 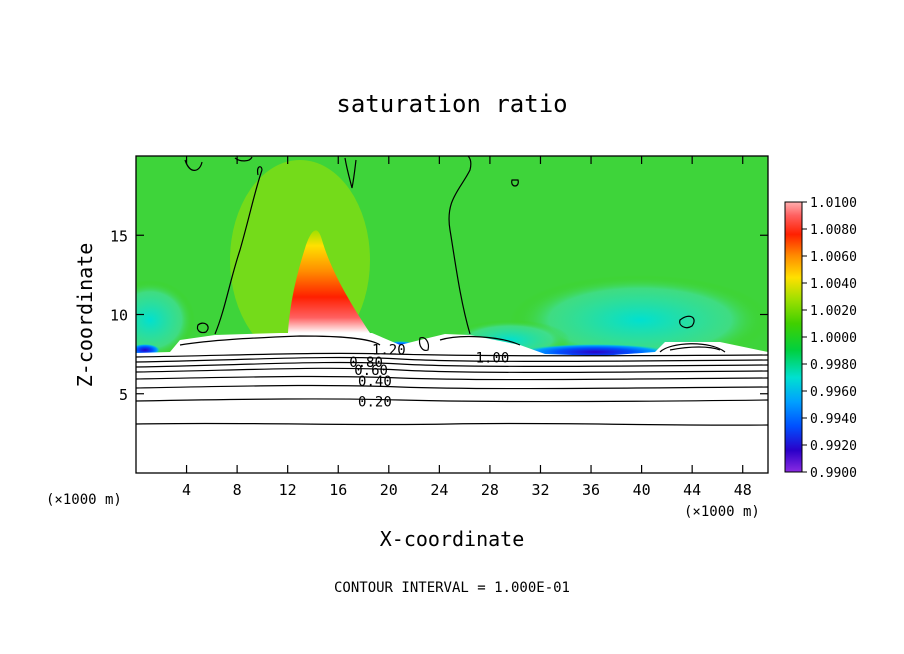 What do you see at coordinates (833, 203) in the screenshot?
I see `colorbar-label: 1.0100` at bounding box center [833, 203].